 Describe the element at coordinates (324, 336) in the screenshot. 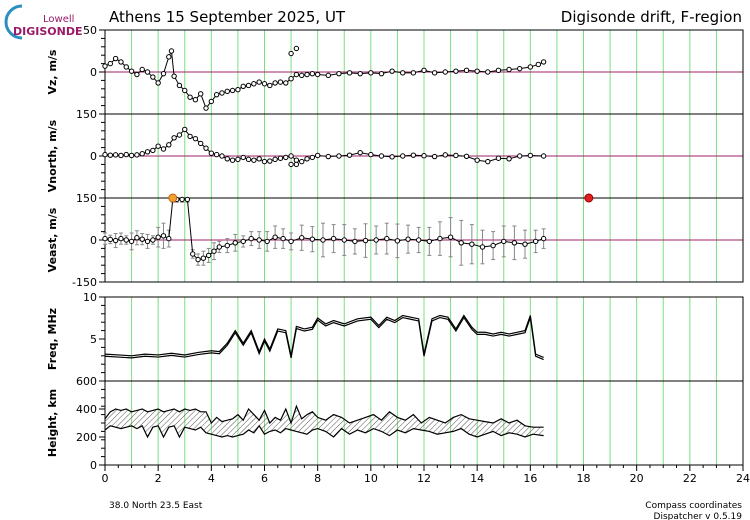

I see `series-line-upper` at that location.